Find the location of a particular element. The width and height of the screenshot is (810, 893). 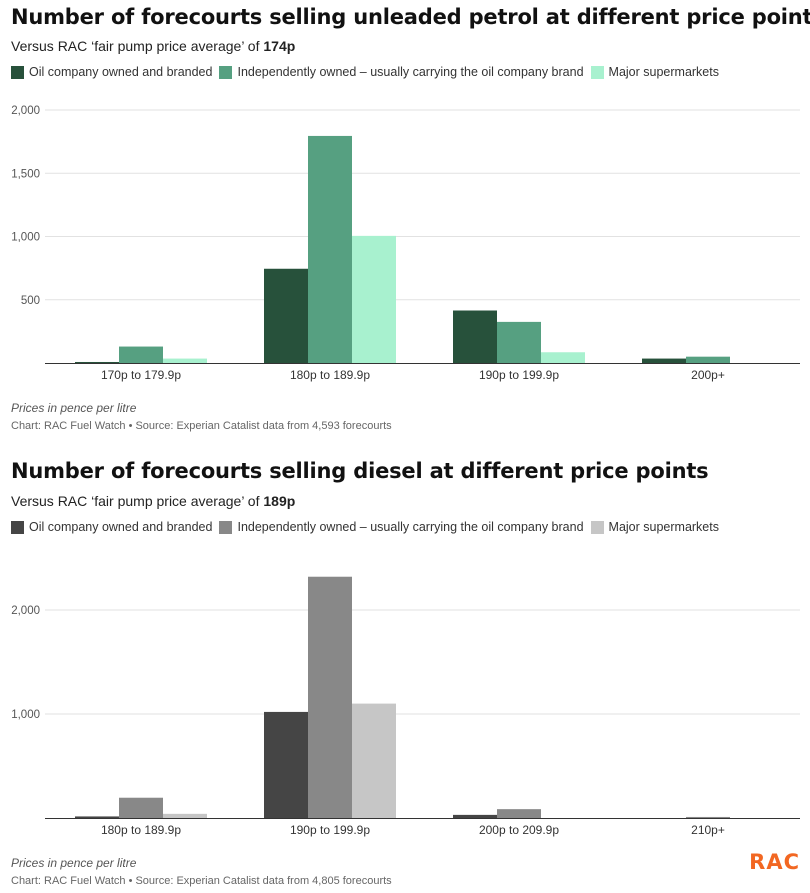

x-tick-label: 200p+ is located at coordinates (708, 375).